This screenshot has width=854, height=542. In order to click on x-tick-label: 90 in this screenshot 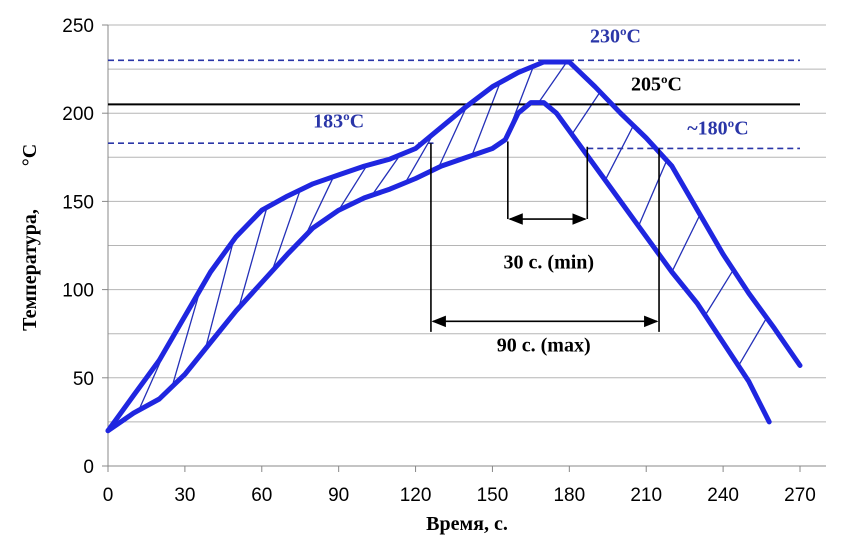, I will do `click(338, 495)`.